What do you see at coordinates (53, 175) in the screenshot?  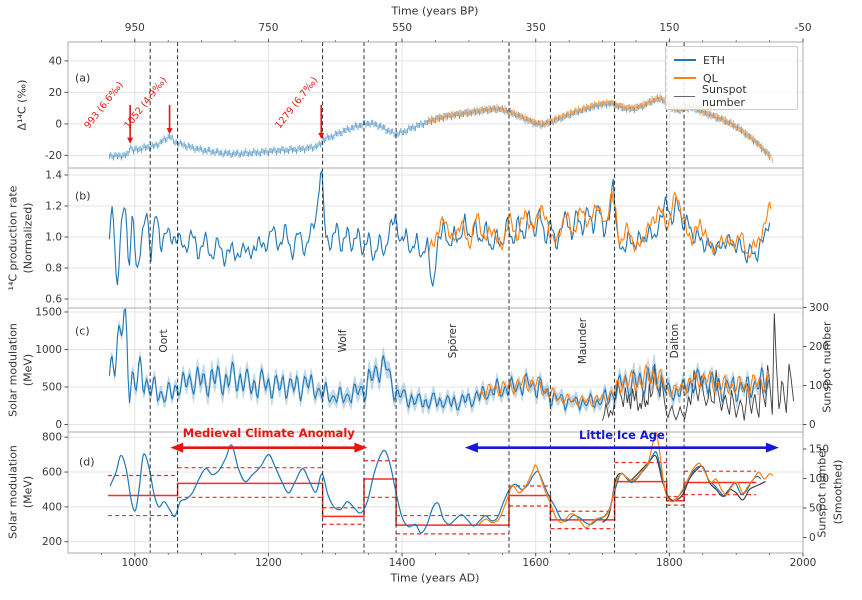 I see `tick-label: 1.4` at bounding box center [53, 175].